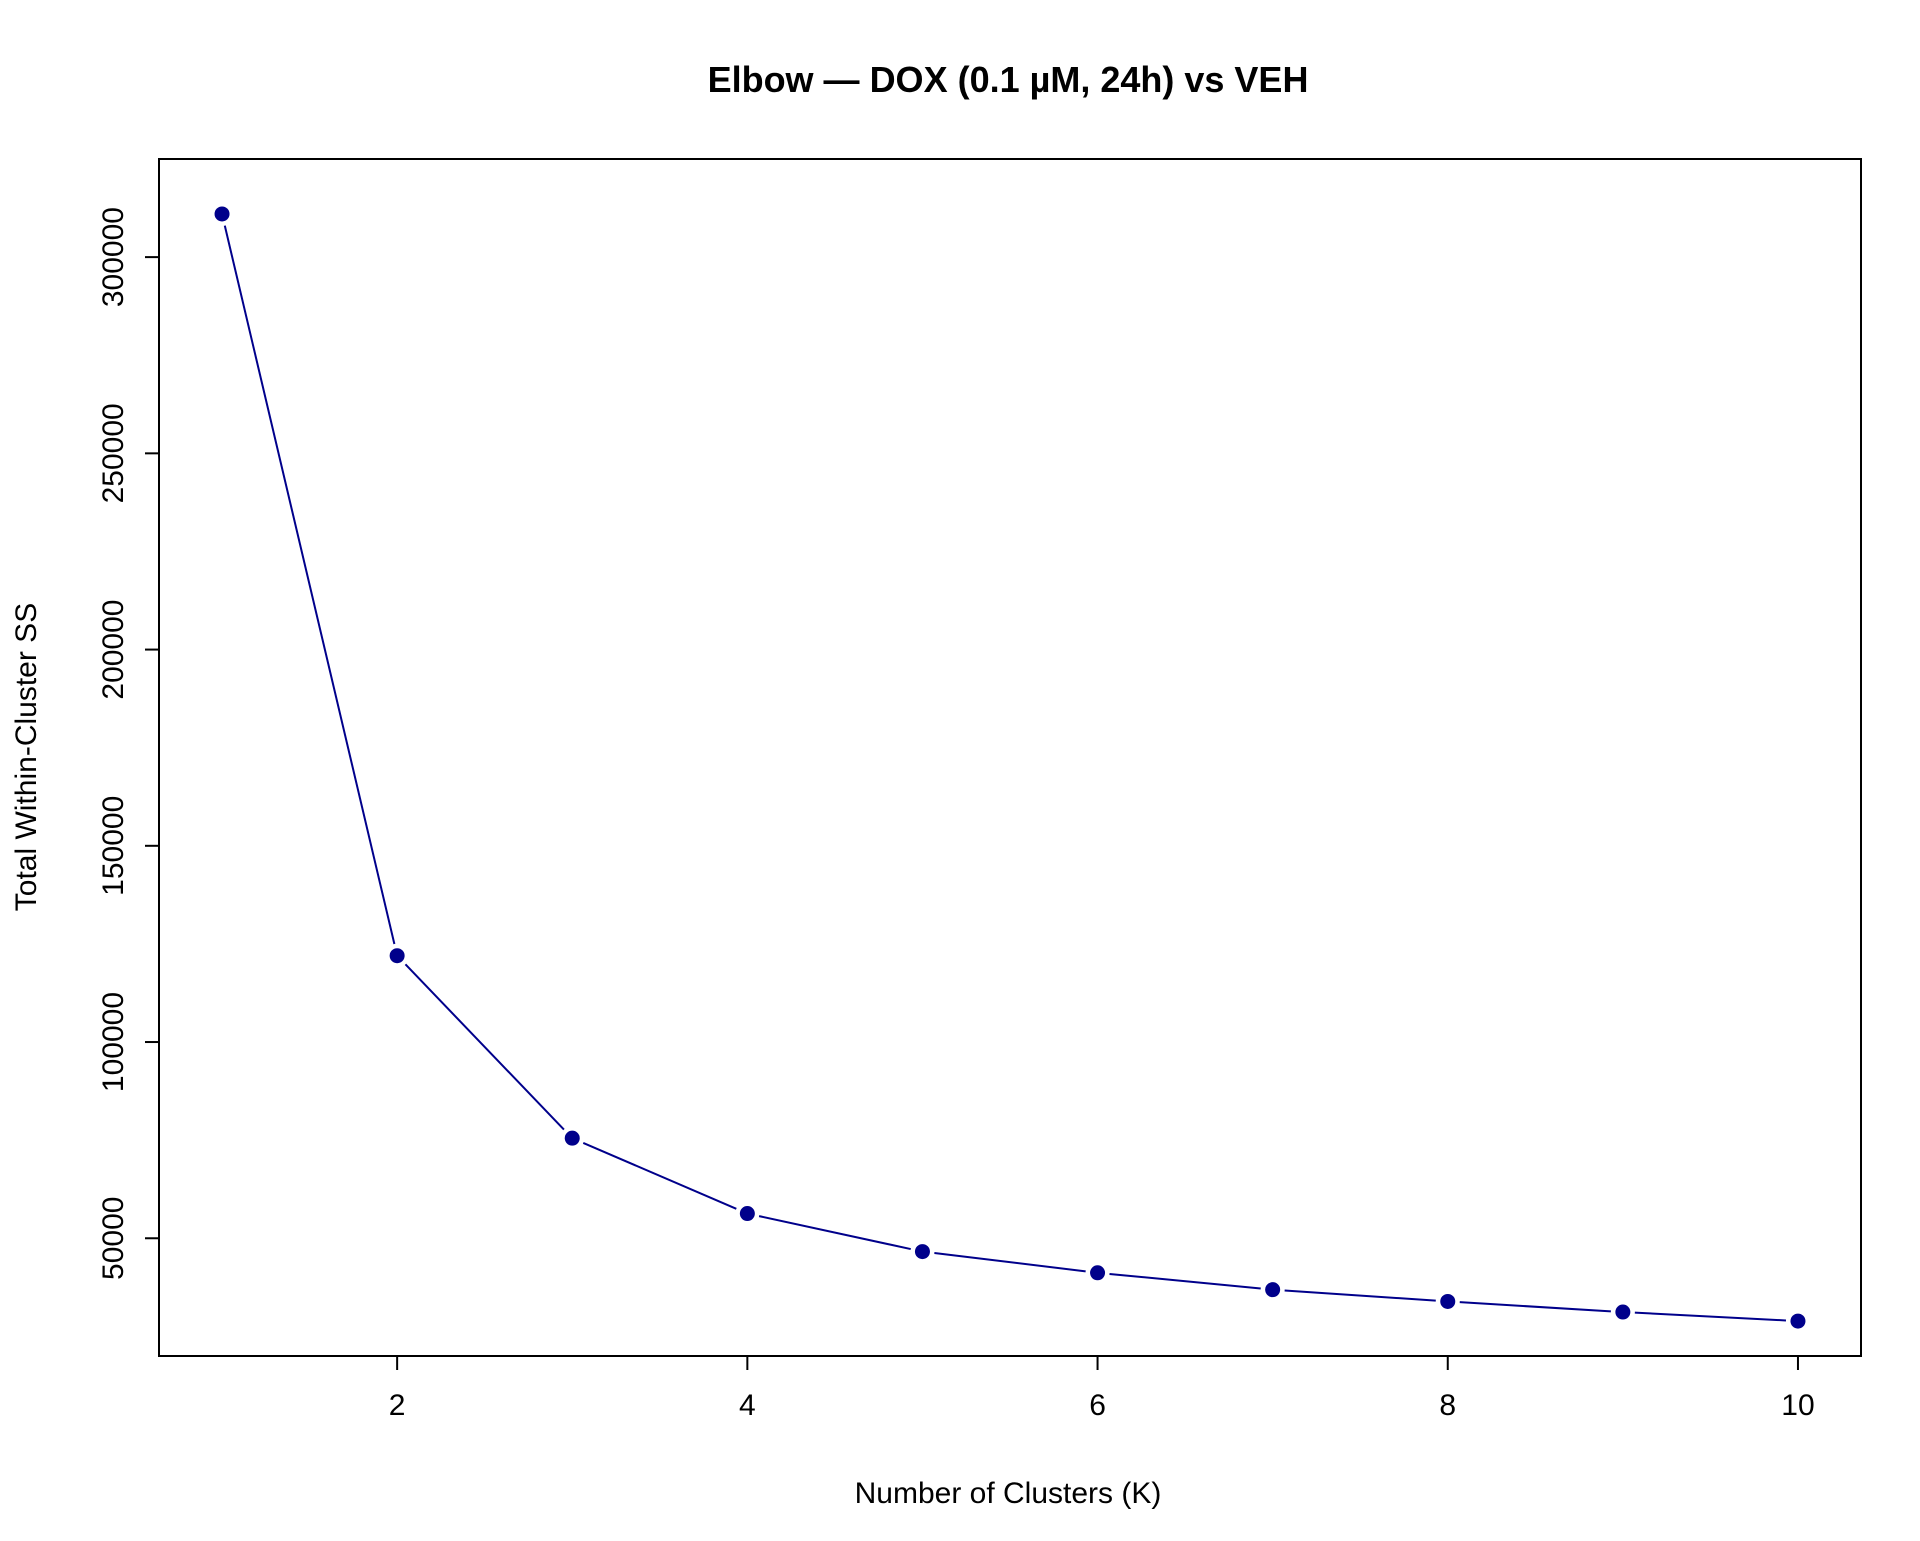 The height and width of the screenshot is (1541, 1920). I want to click on x-tick-label: 2, so click(397, 1405).